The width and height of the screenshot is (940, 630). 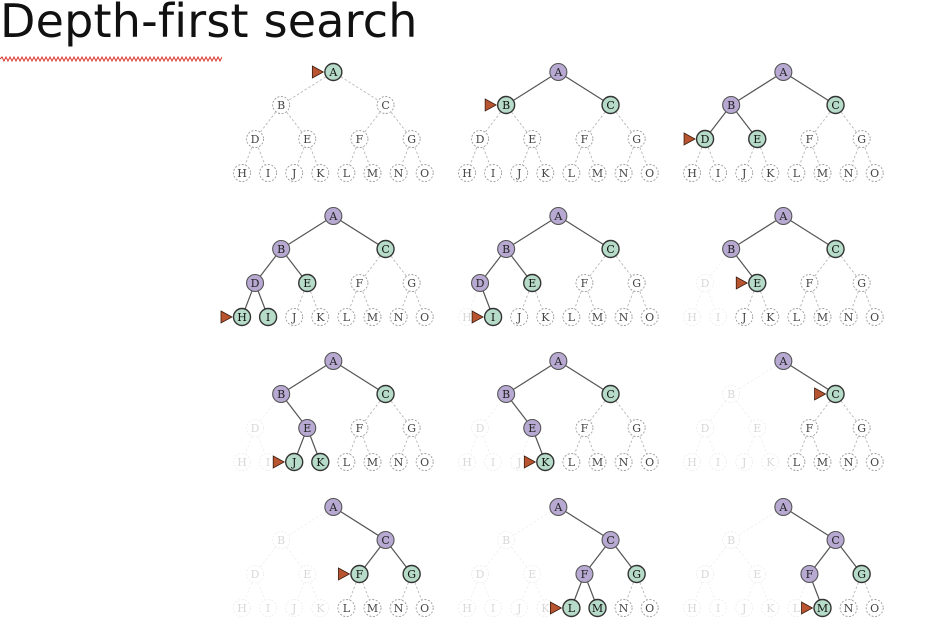 I want to click on tree-node-label: L, so click(x=797, y=608).